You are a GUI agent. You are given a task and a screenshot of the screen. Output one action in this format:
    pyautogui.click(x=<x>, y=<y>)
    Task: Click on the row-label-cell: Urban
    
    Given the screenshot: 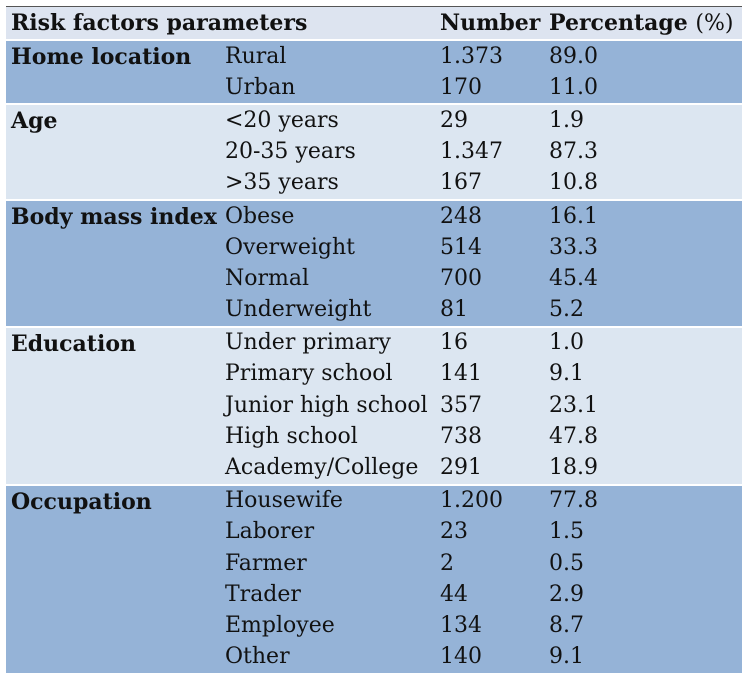 What is the action you would take?
    pyautogui.click(x=260, y=87)
    